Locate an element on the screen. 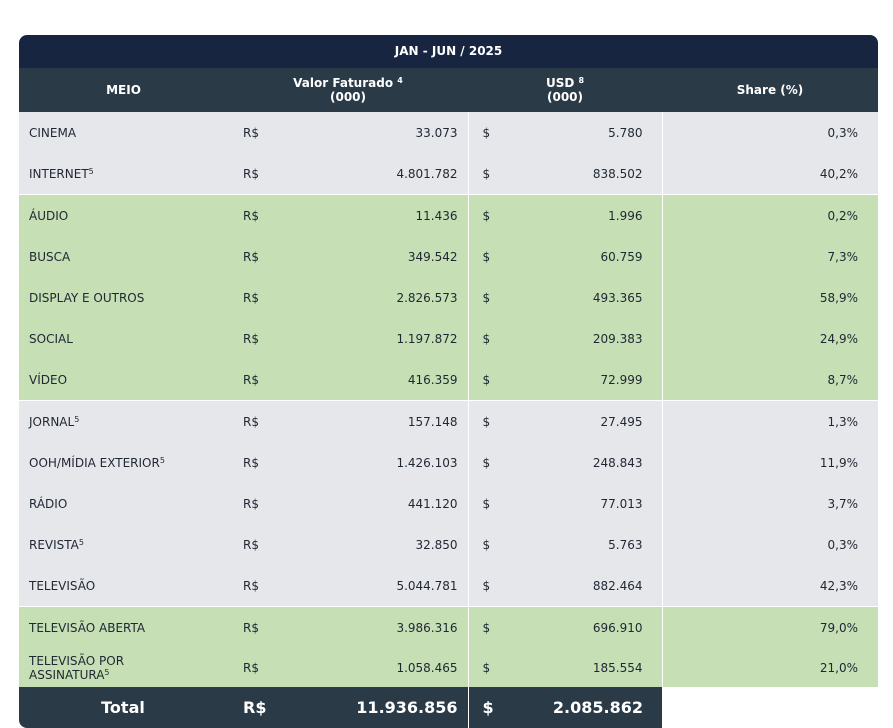 The image size is (893, 728). meio-label: ÁUDIO is located at coordinates (49, 215).